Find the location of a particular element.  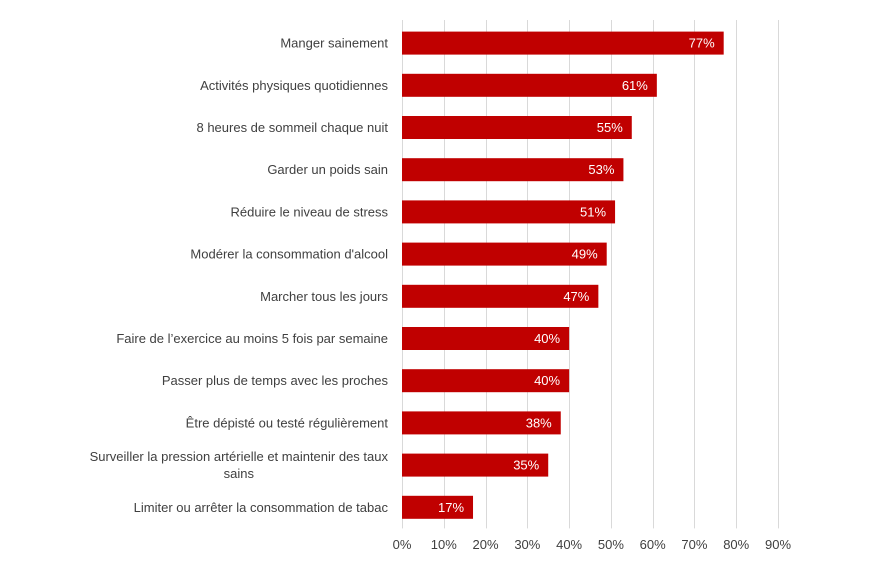

data-label: 77% is located at coordinates (702, 43).